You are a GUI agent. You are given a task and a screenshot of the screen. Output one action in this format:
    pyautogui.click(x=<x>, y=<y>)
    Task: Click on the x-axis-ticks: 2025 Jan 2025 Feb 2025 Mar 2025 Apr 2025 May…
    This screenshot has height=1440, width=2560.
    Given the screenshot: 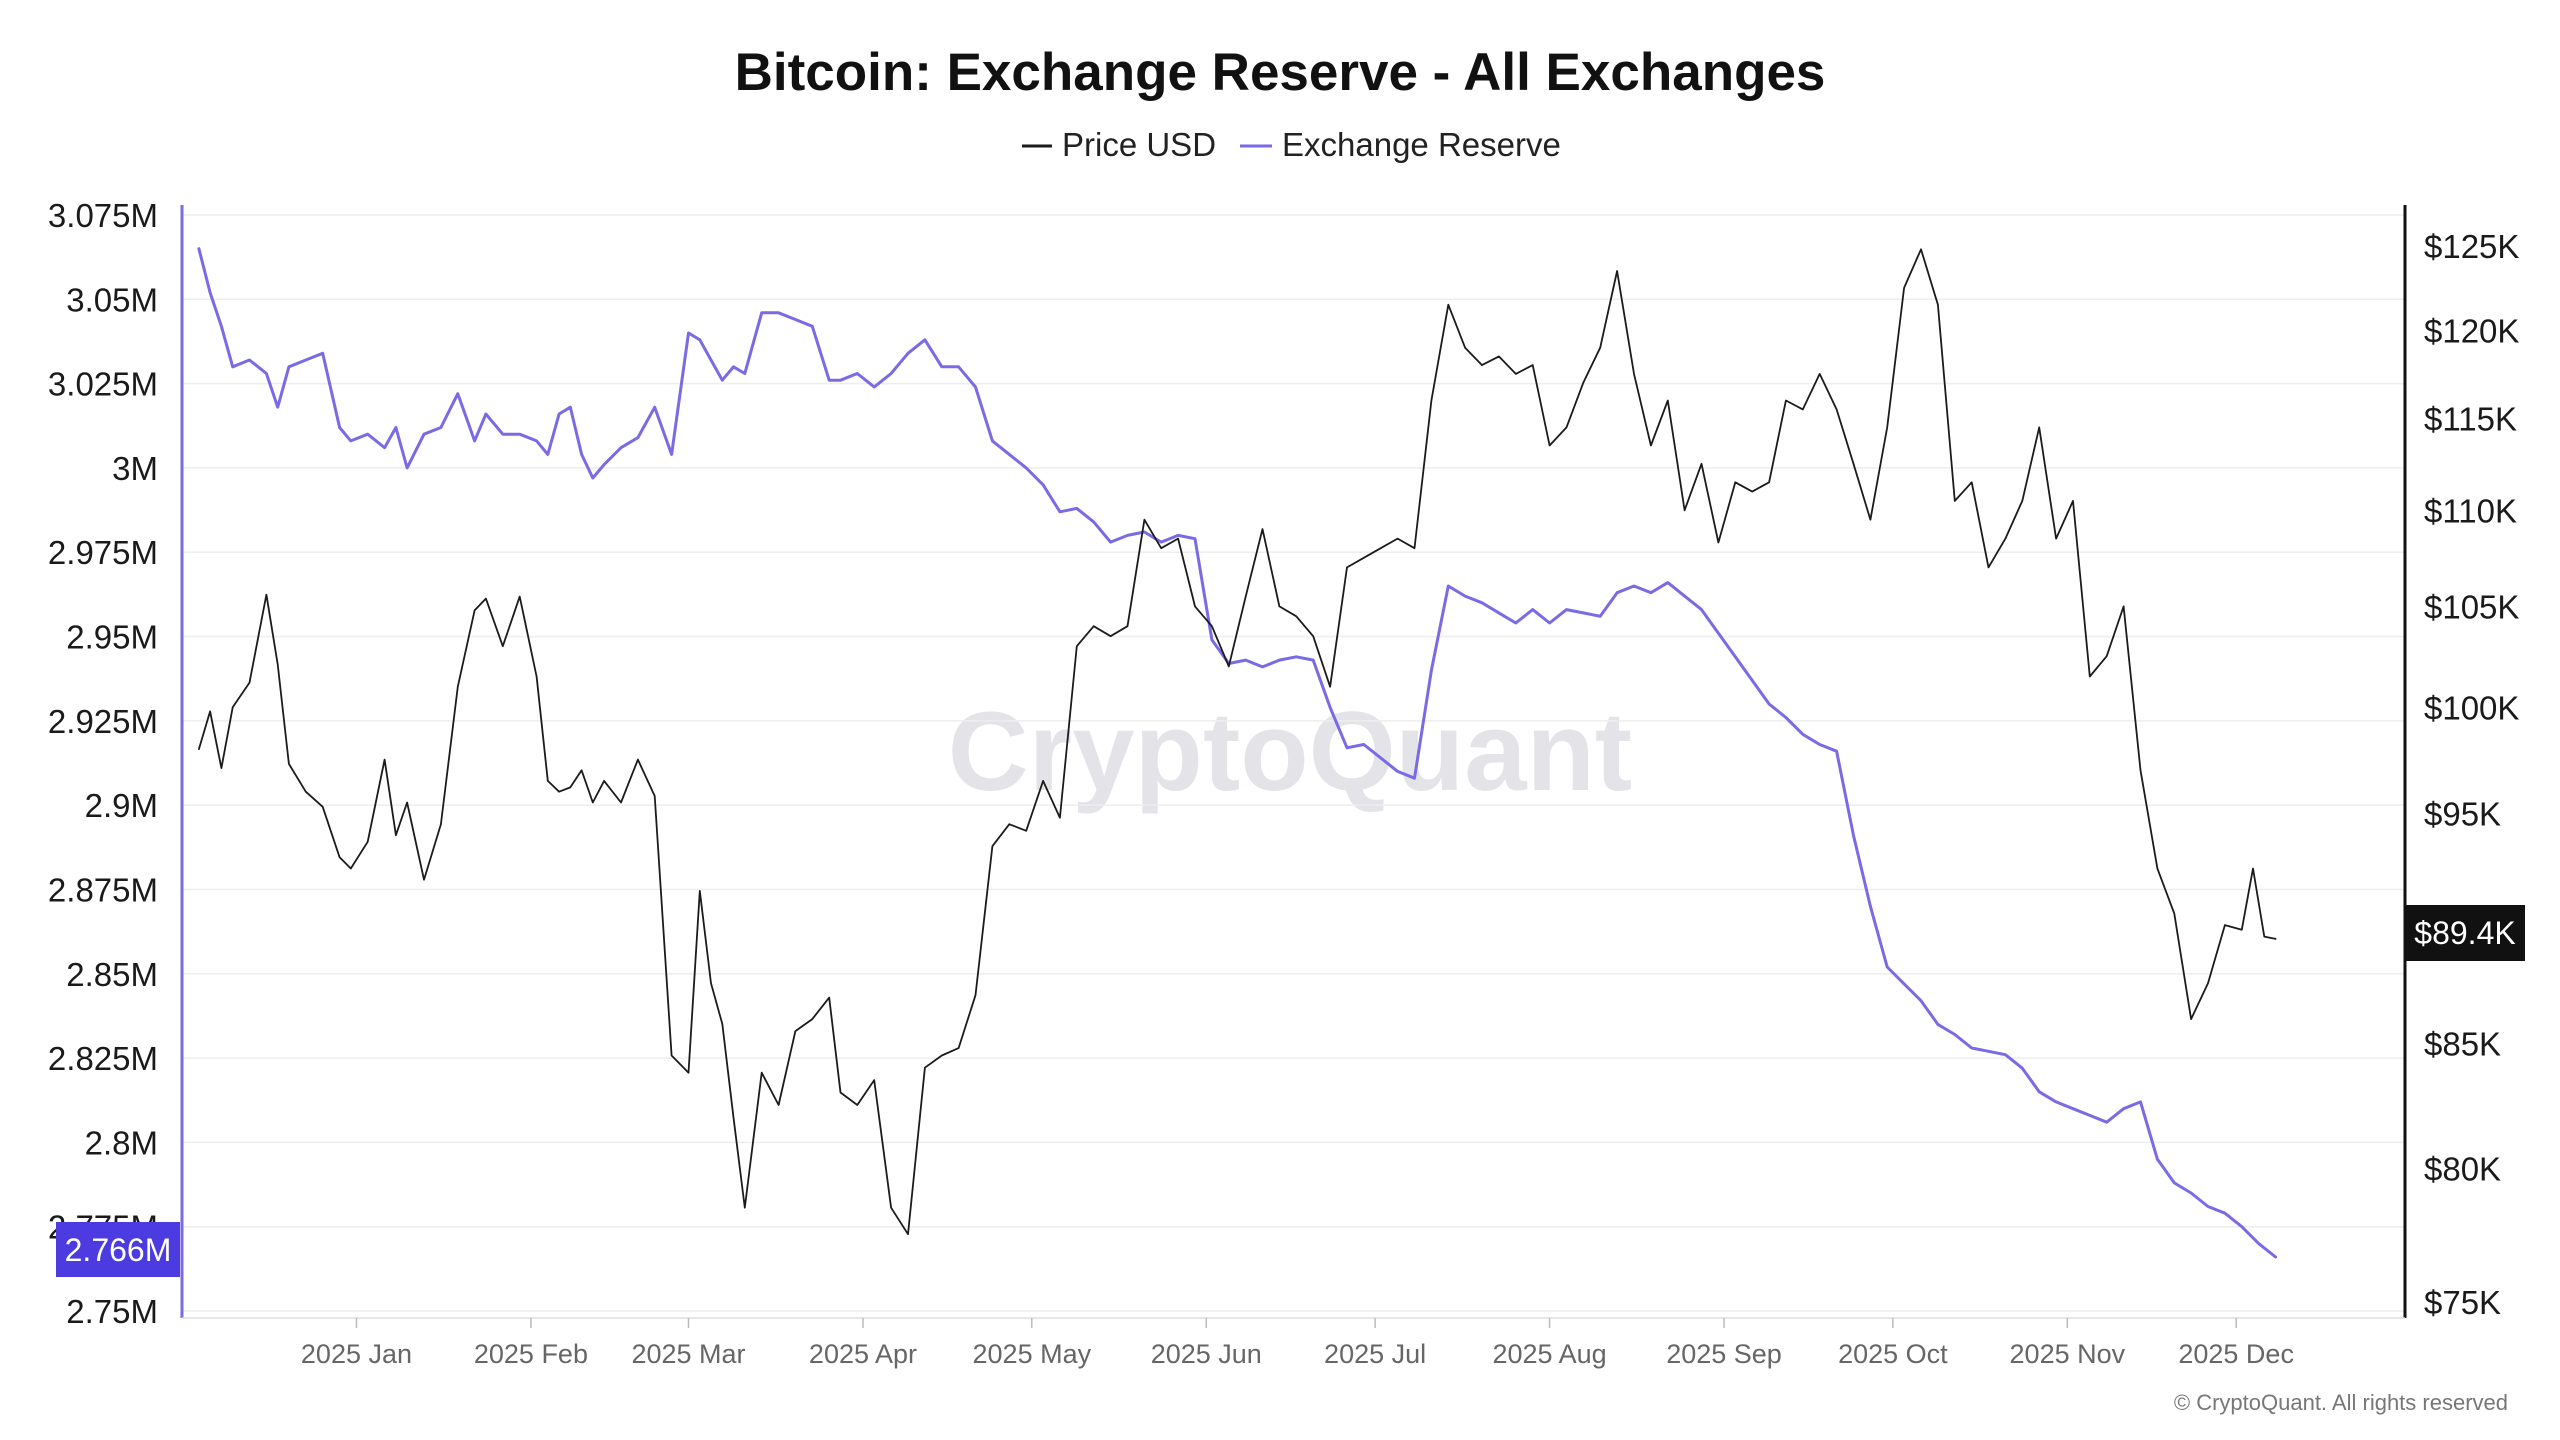 What is the action you would take?
    pyautogui.click(x=1297, y=1343)
    